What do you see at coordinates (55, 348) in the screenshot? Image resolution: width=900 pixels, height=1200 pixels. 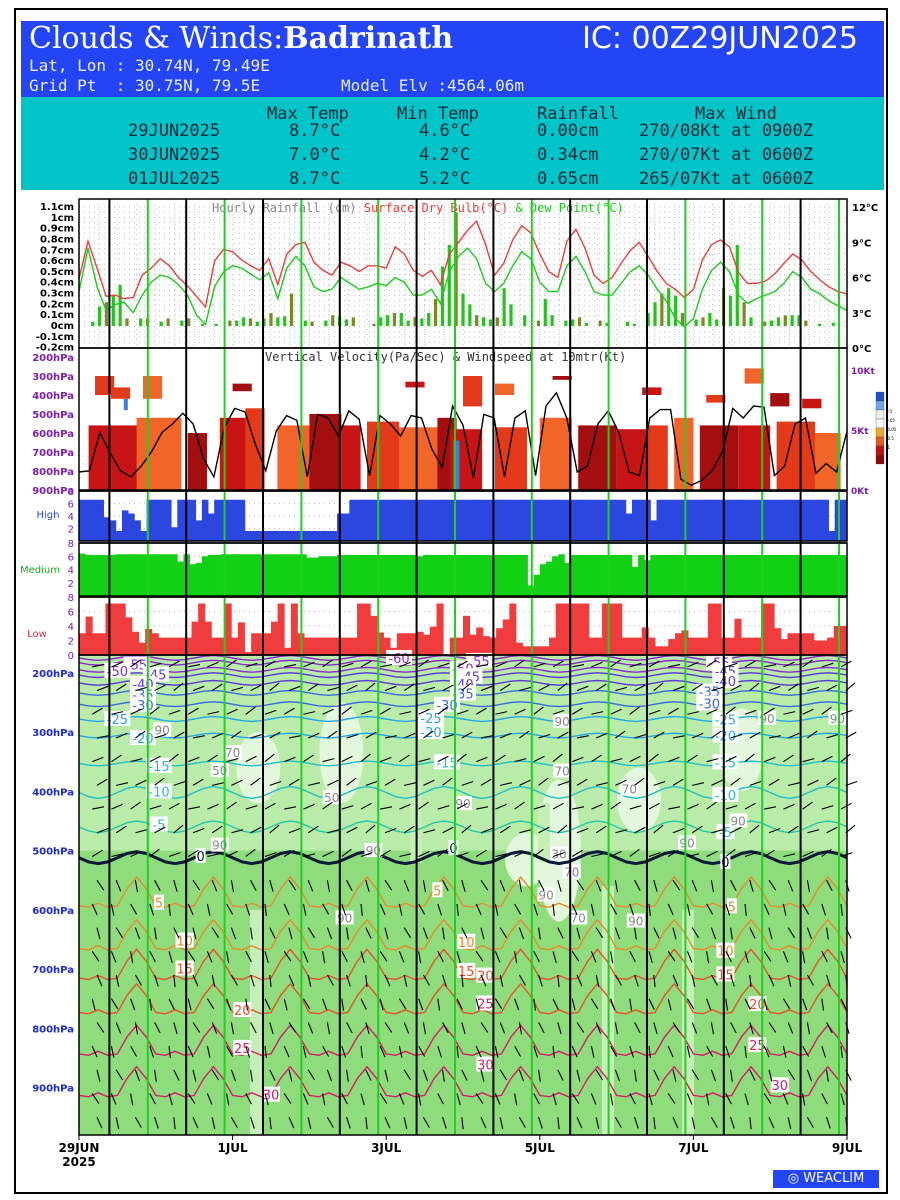 I see `y-tick-label: -0.2cm` at bounding box center [55, 348].